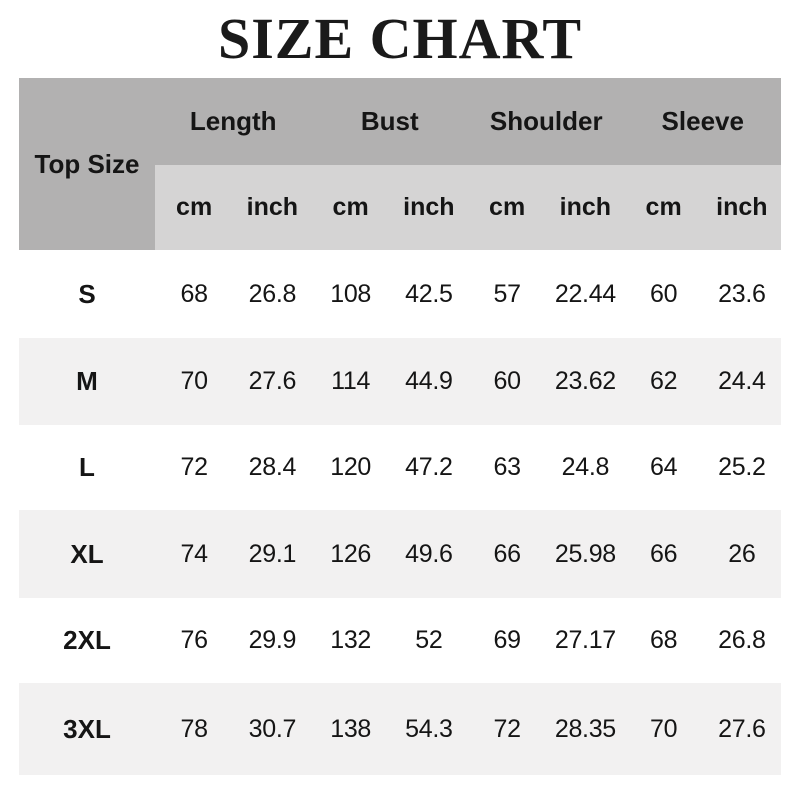 The image size is (800, 800). I want to click on value-cell: 57, so click(507, 294).